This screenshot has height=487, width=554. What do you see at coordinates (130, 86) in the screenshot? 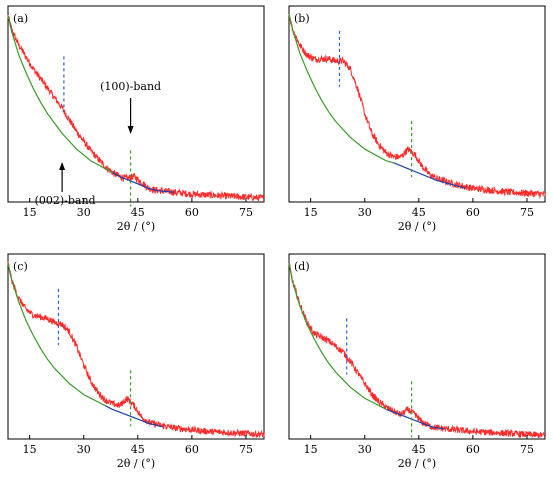
I see `annotation-100-band: (100)-band` at bounding box center [130, 86].